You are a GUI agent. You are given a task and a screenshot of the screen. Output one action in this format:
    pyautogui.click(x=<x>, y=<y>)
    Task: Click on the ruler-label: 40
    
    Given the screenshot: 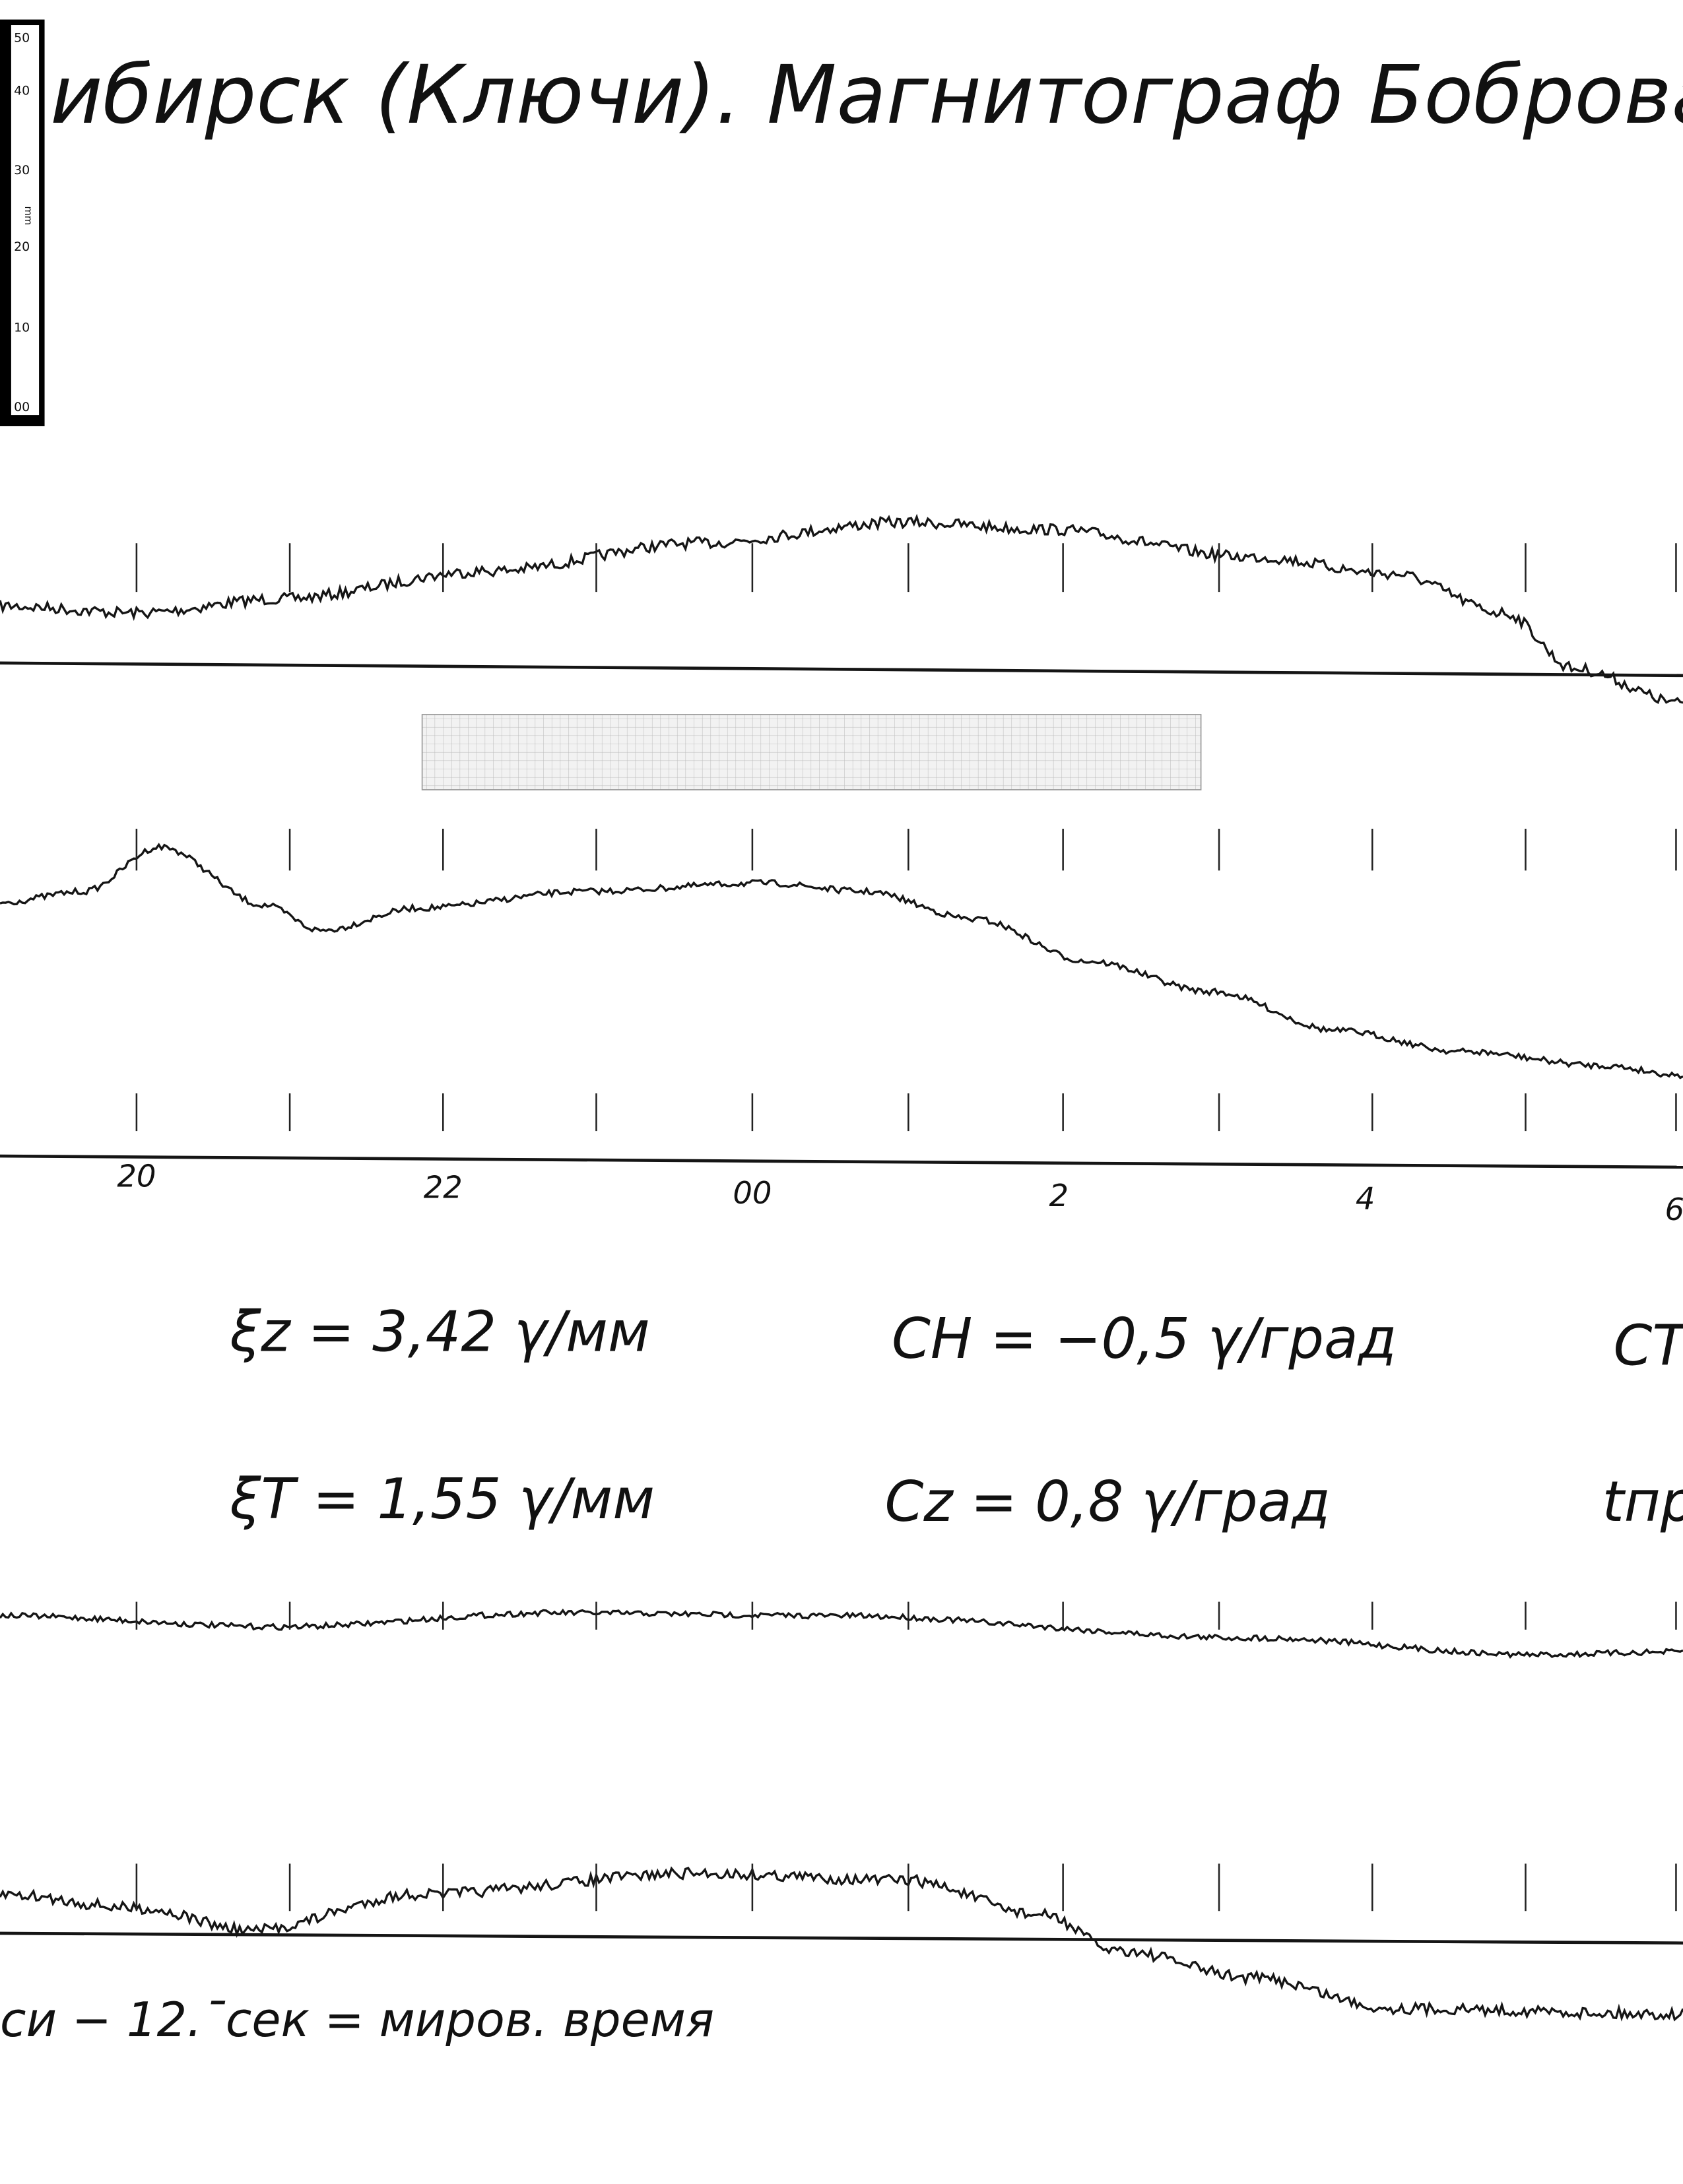 What is the action you would take?
    pyautogui.click(x=22, y=91)
    